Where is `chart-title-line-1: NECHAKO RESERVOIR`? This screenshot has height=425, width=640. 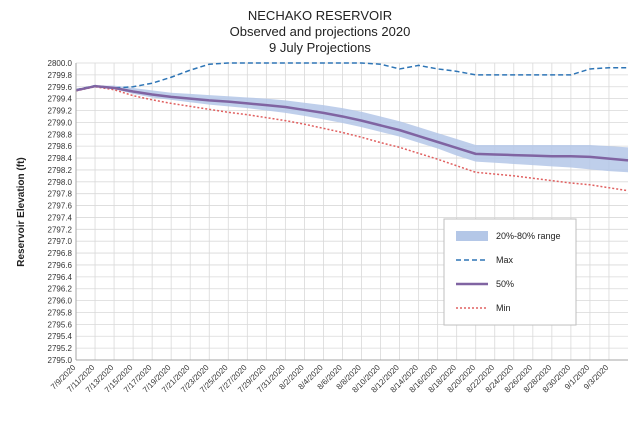 chart-title-line-1: NECHAKO RESERVOIR is located at coordinates (320, 15).